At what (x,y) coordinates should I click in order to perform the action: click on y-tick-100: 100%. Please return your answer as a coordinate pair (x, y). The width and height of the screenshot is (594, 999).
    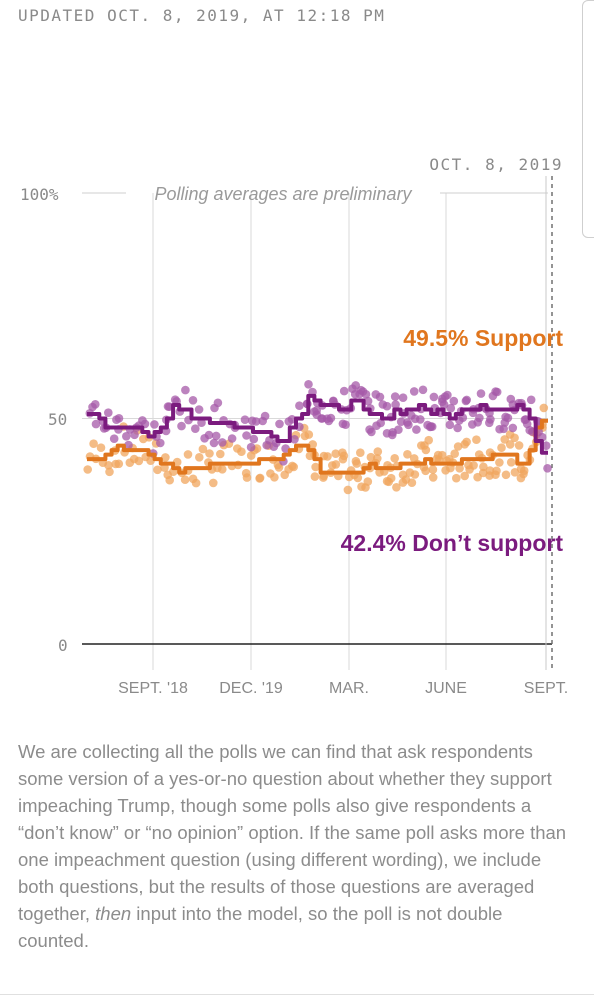
    Looking at the image, I should click on (39, 194).